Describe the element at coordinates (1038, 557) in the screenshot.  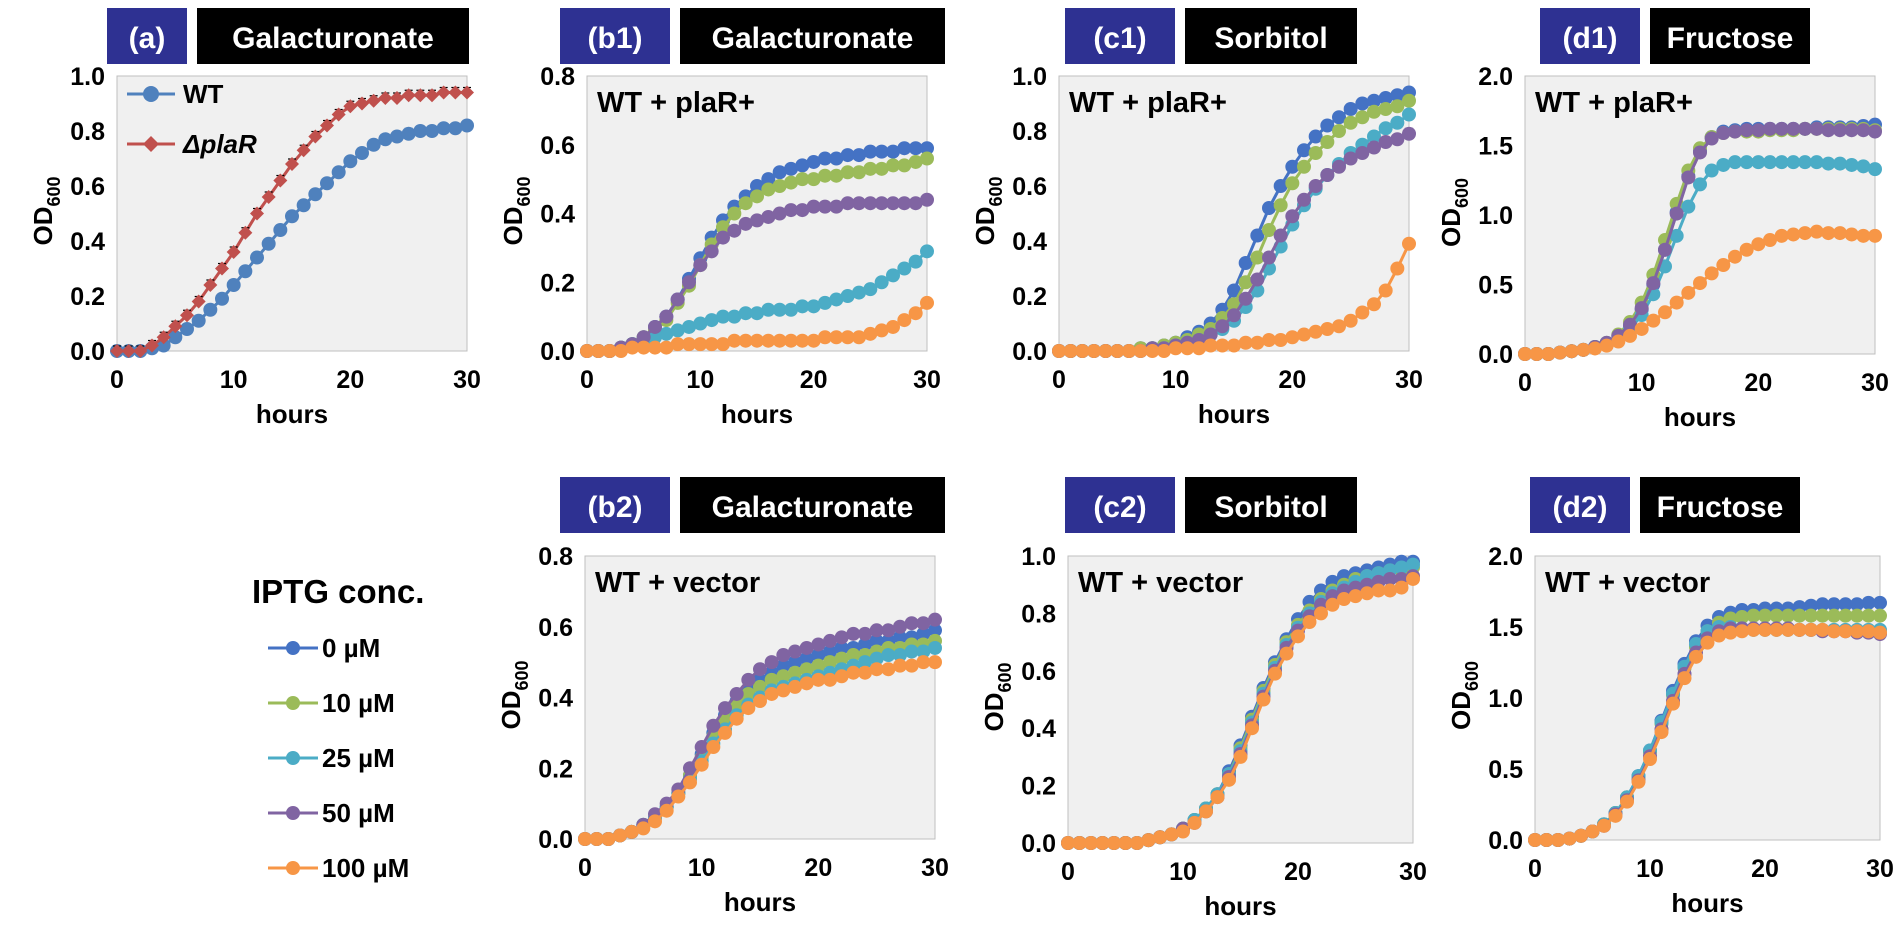
I see `y-tick-label: 1.0` at that location.